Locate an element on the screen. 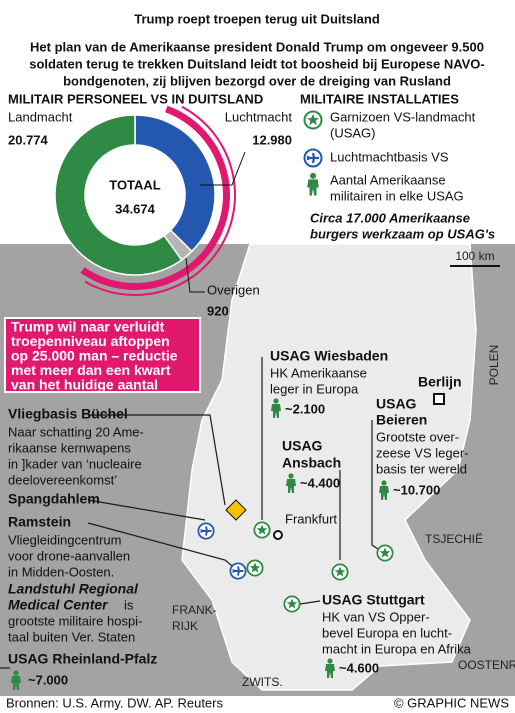  note: Circa 17.000 Amerikaanse is located at coordinates (390, 217).